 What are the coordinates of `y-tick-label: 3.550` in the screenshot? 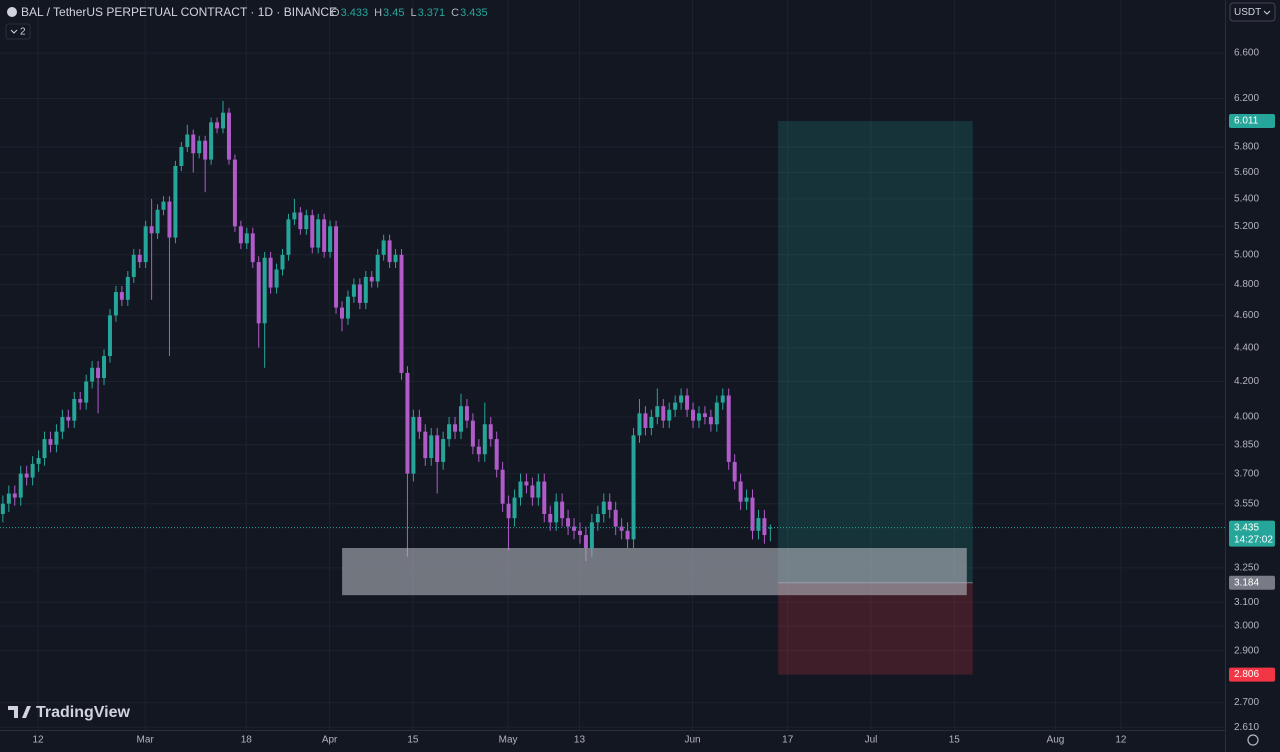 It's located at (1246, 503).